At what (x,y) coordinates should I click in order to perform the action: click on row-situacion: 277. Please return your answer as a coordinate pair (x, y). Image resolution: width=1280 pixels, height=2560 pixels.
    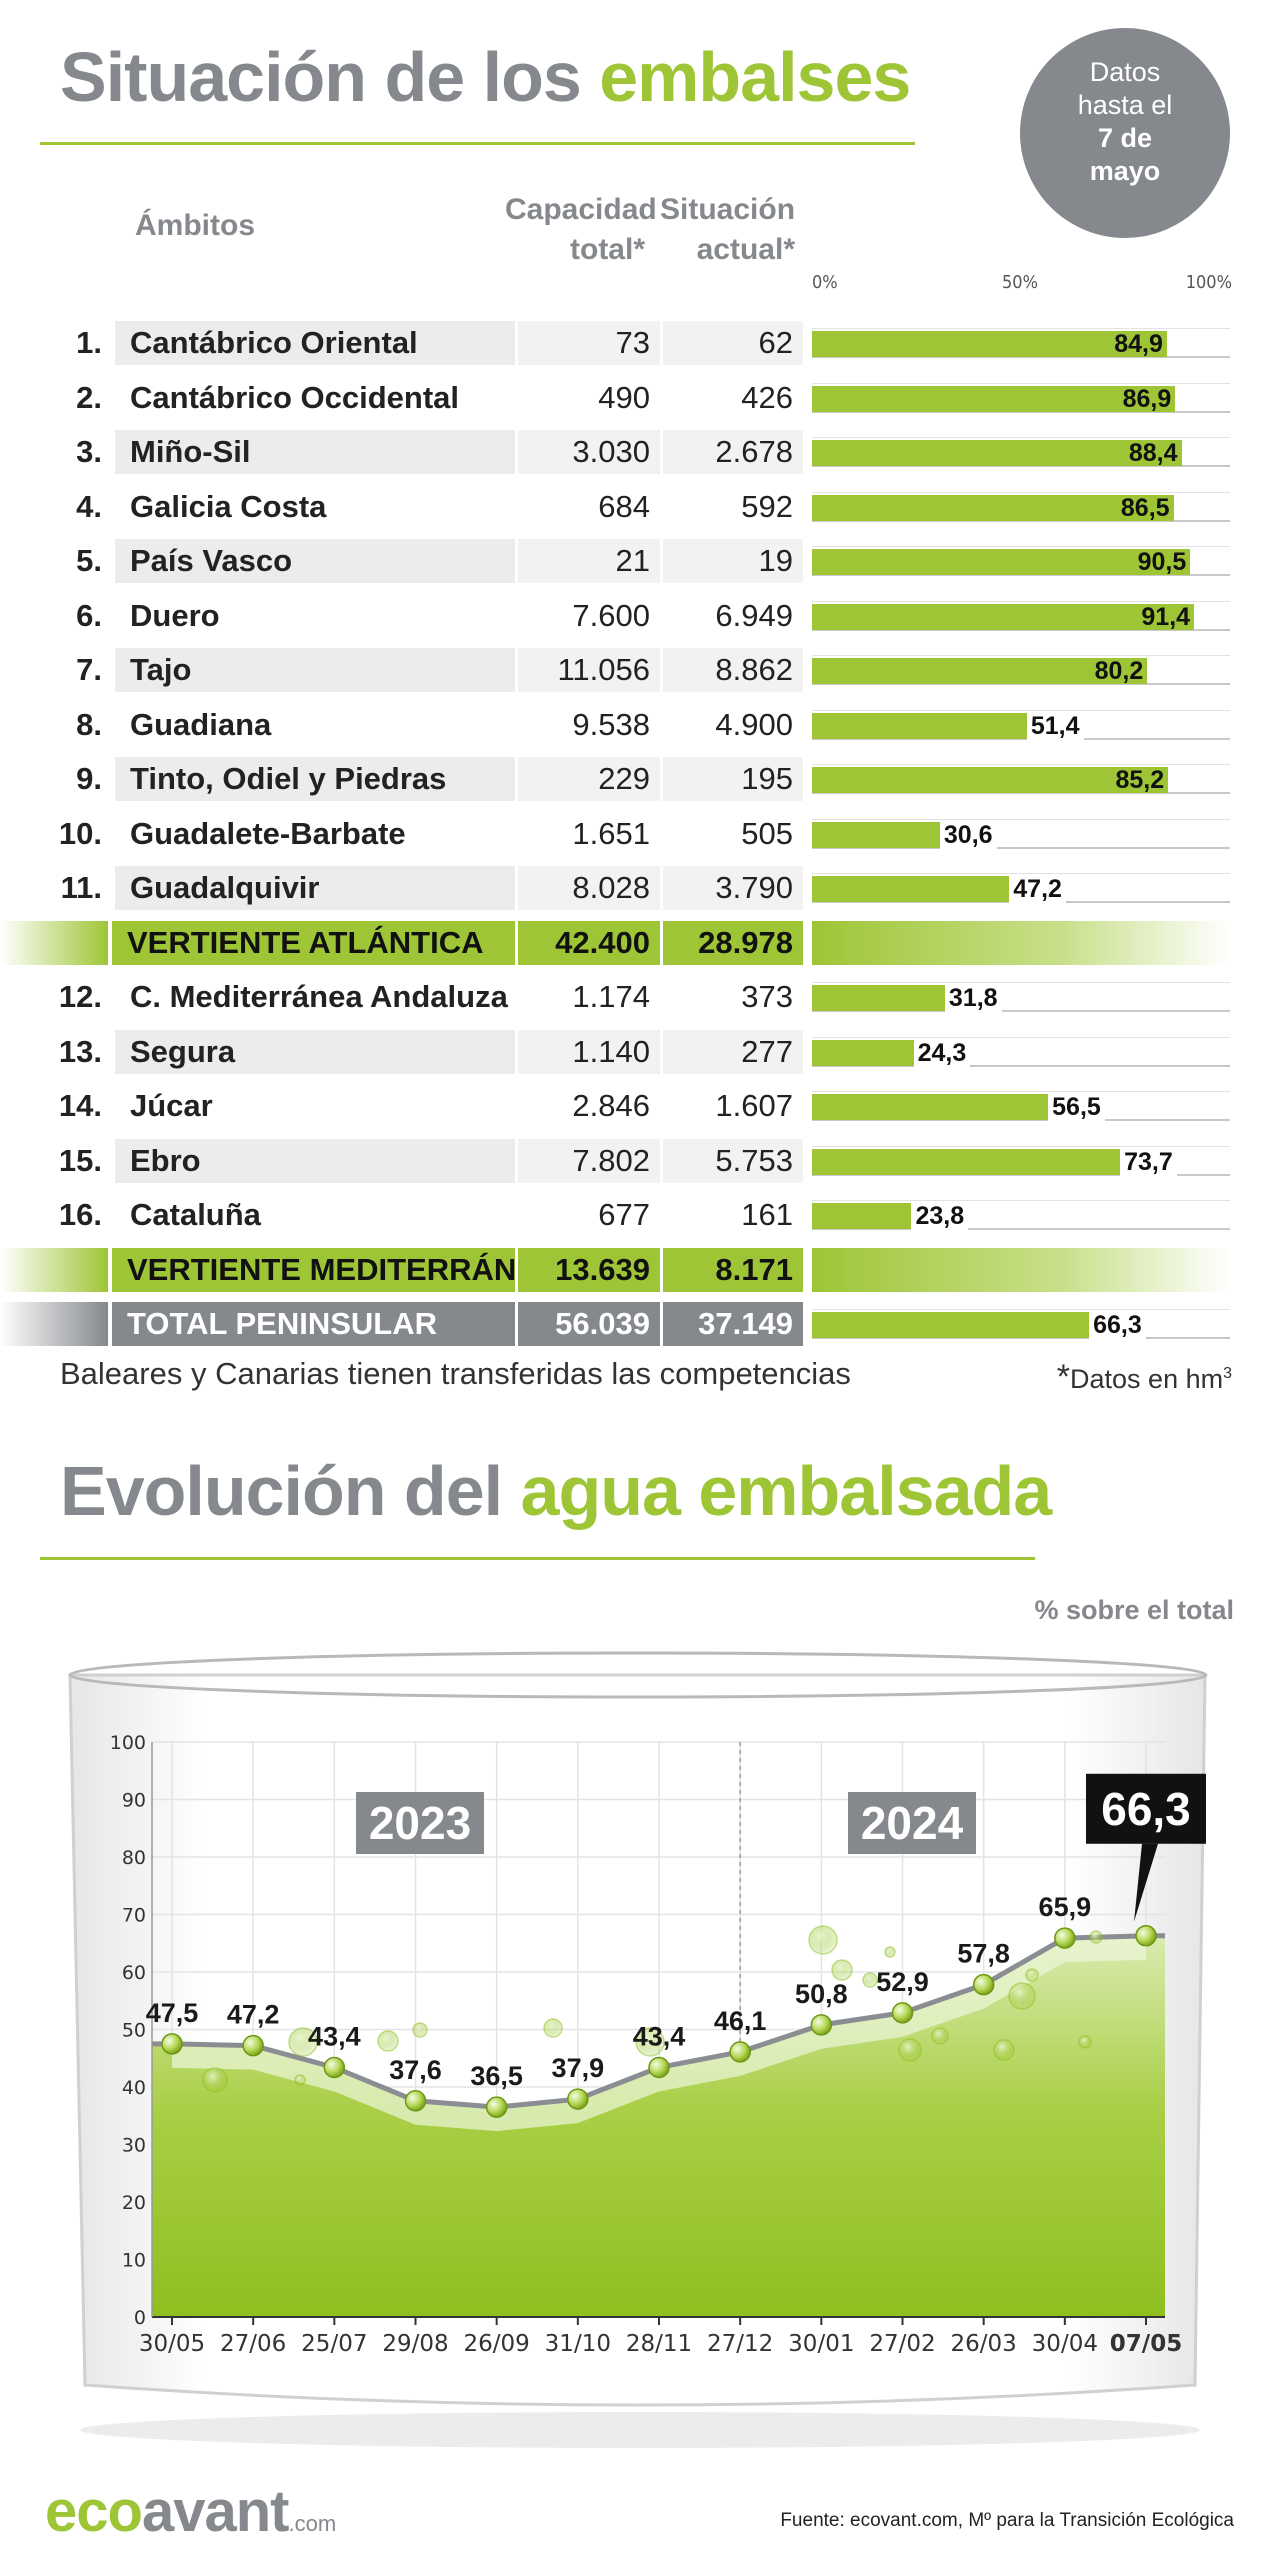
    Looking at the image, I should click on (733, 1051).